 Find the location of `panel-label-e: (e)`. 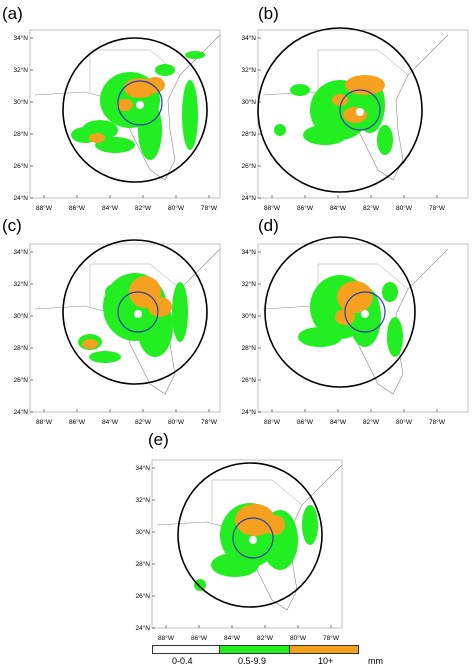

panel-label-e: (e) is located at coordinates (158, 439).